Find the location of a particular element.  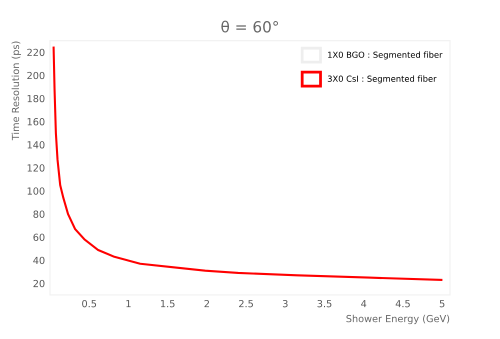

legend-label: 3X0 CsI : Segmented fiber is located at coordinates (382, 79).